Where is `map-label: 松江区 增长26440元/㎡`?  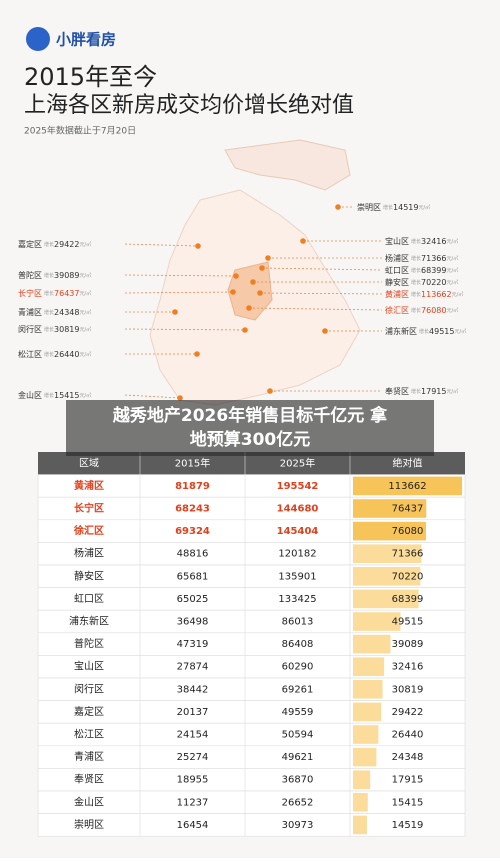
map-label: 松江区 增长26440元/㎡ is located at coordinates (54, 354).